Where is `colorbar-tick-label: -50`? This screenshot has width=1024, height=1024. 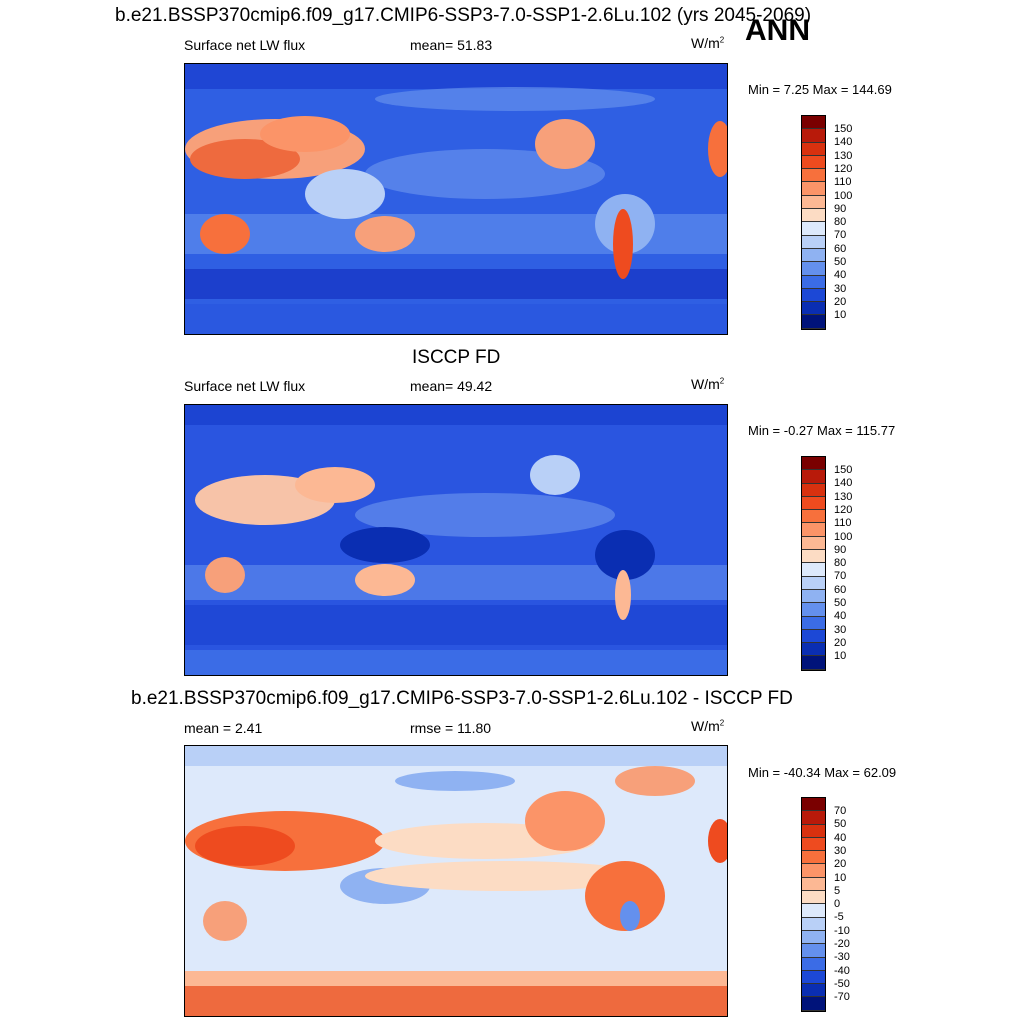 colorbar-tick-label: -50 is located at coordinates (842, 983).